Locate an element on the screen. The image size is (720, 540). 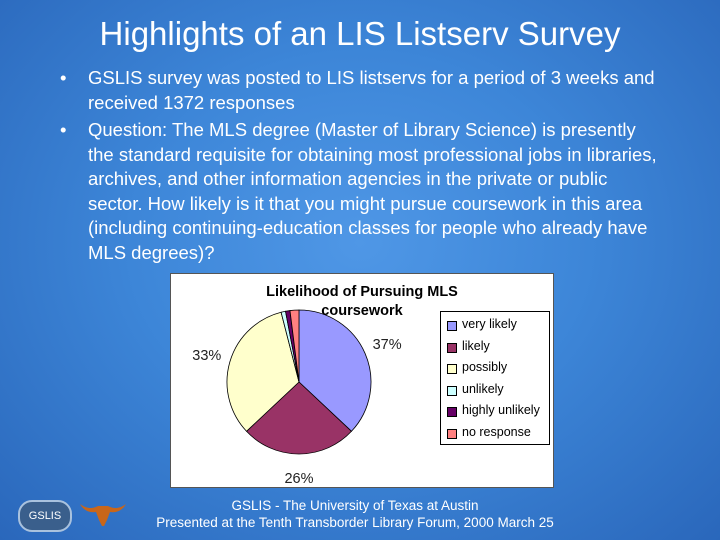
pie-label-very-likely: 37% is located at coordinates (387, 345).